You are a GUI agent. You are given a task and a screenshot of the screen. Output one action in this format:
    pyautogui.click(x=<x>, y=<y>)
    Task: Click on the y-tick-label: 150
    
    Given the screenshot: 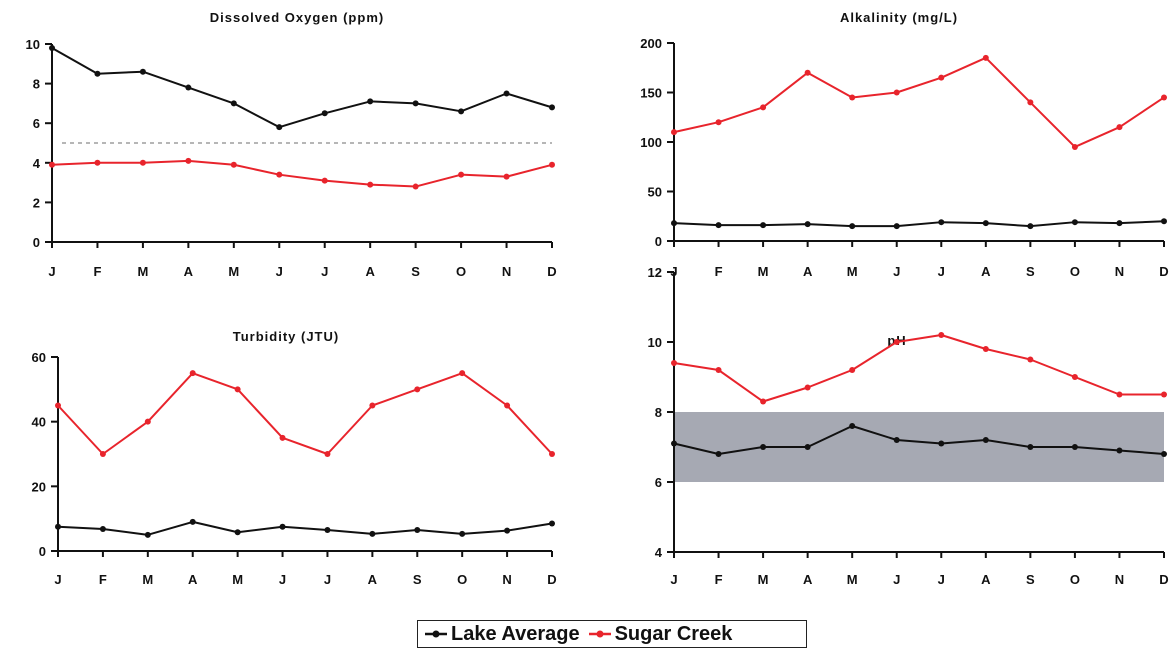 What is the action you would take?
    pyautogui.click(x=651, y=93)
    